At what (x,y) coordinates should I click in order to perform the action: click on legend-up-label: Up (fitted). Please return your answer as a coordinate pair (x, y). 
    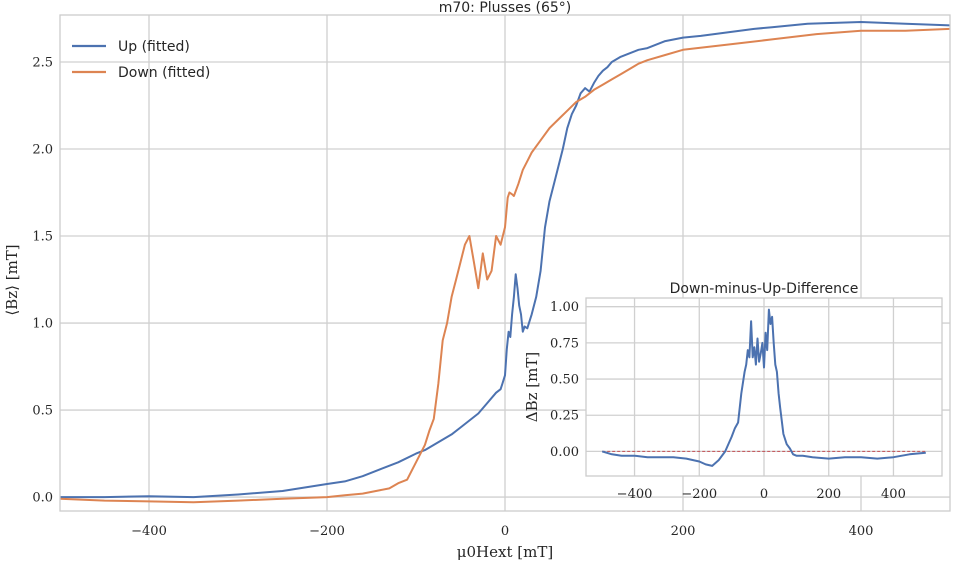
    Looking at the image, I should click on (154, 47).